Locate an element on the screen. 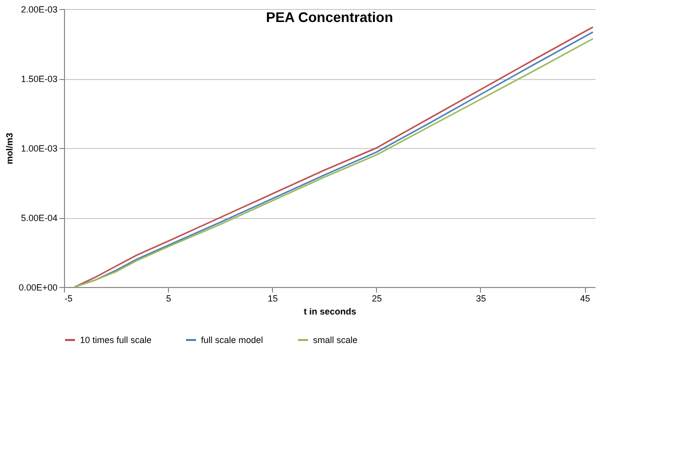 The height and width of the screenshot is (457, 692). x-axis-title: t in seconds is located at coordinates (330, 311).